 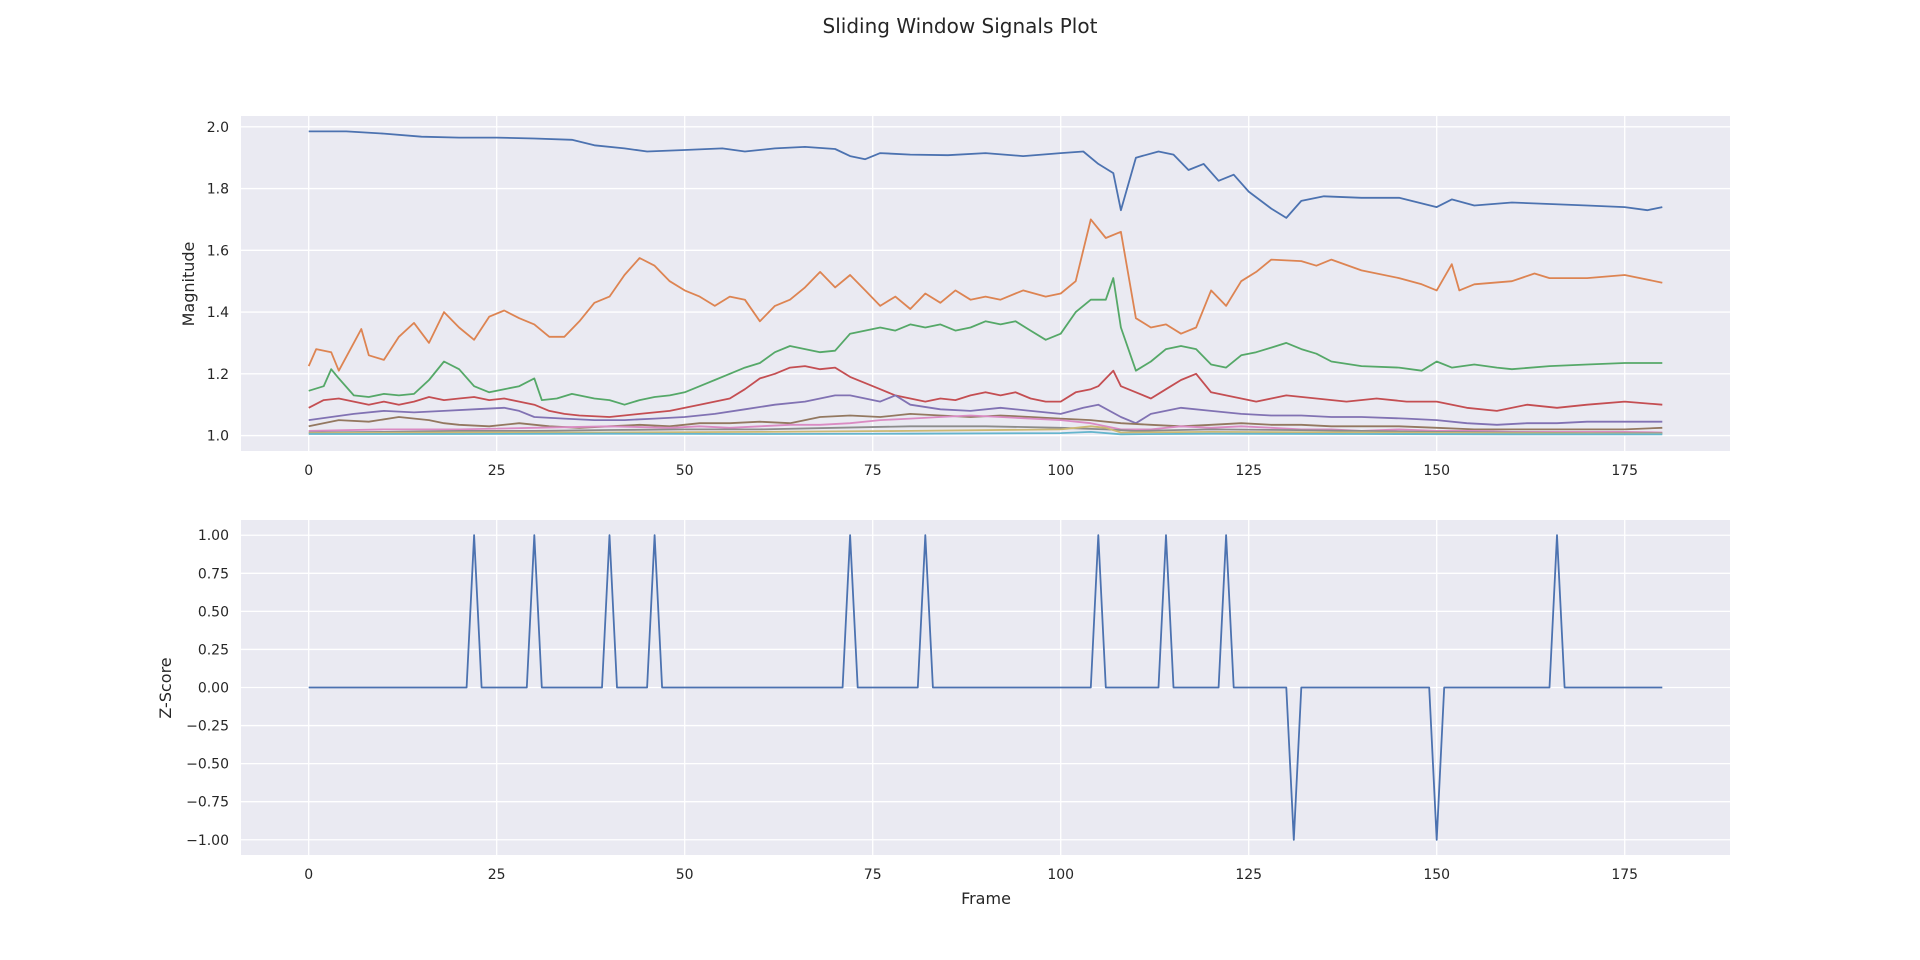 I want to click on zscore-y-tick-label: 0.00, so click(x=213, y=689).